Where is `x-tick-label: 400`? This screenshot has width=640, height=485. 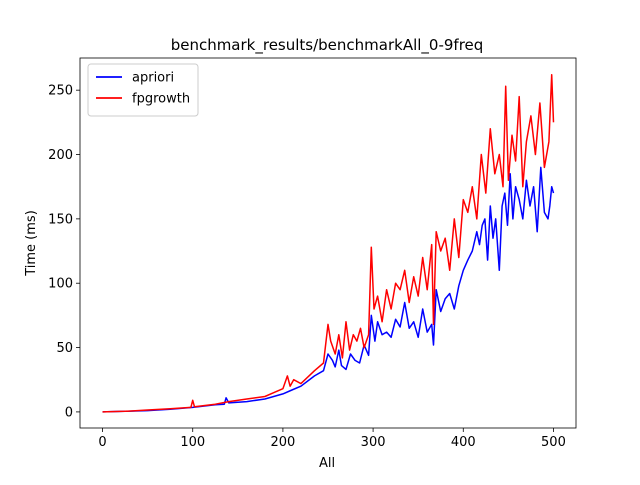
x-tick-label: 400 is located at coordinates (463, 442).